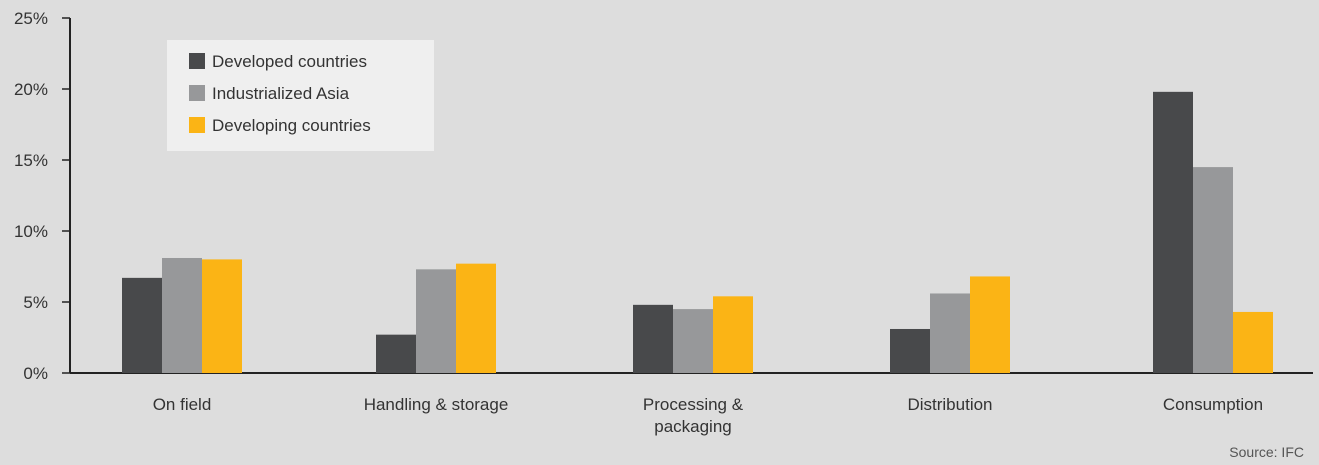  I want to click on legend-label: Developed countries, so click(289, 61).